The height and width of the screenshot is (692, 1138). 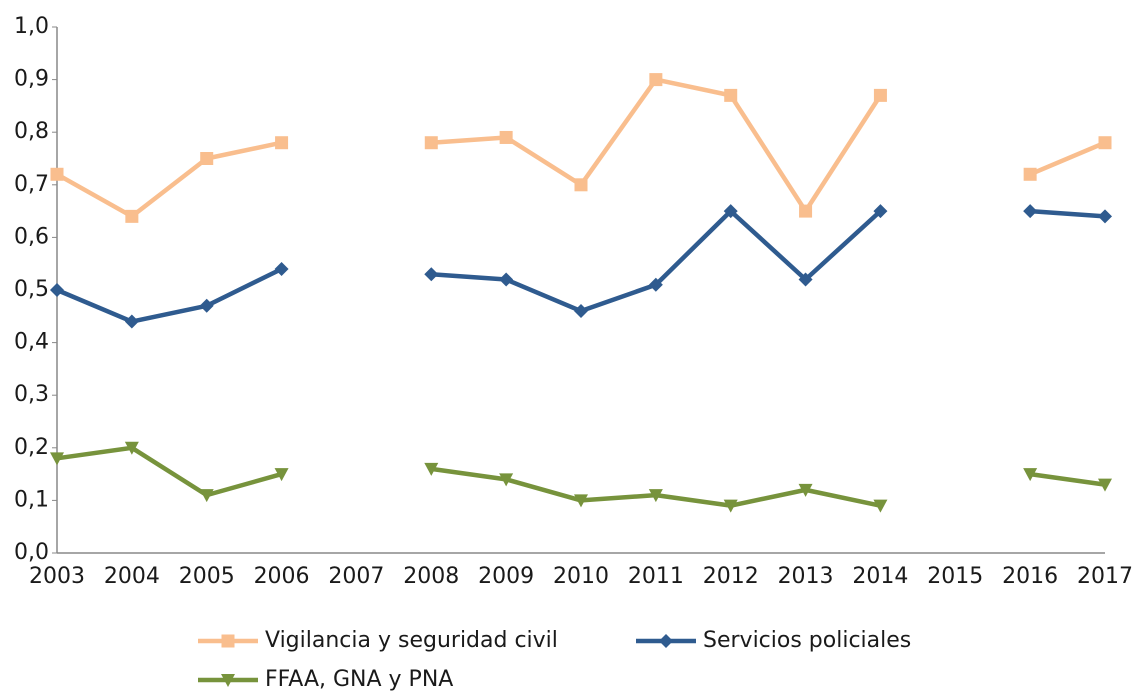 What do you see at coordinates (31, 131) in the screenshot?
I see `y-tick-label: 0,8` at bounding box center [31, 131].